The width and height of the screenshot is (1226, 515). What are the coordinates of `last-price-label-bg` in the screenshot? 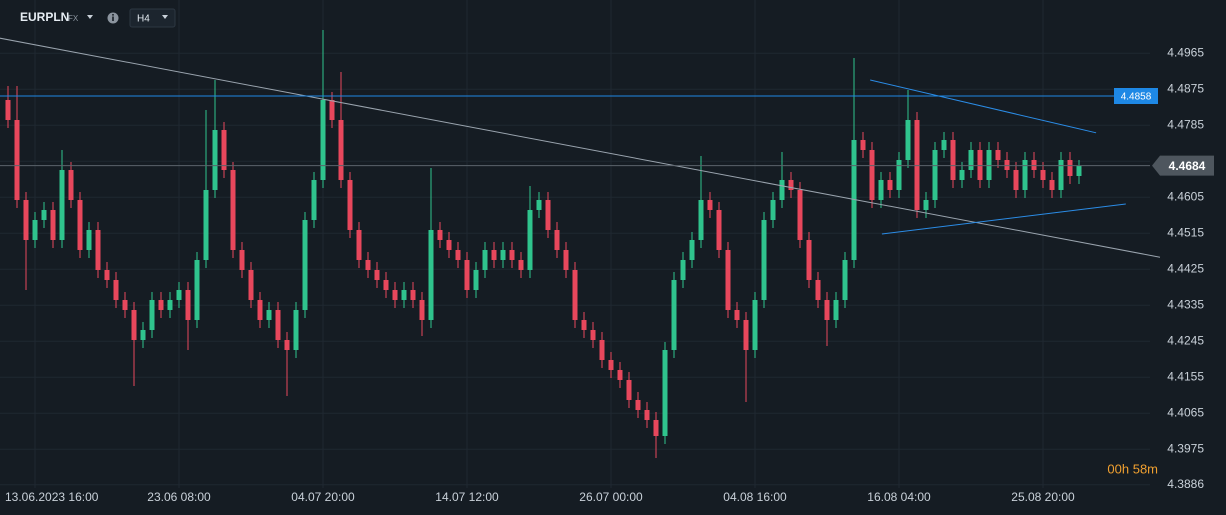 It's located at (1183, 165).